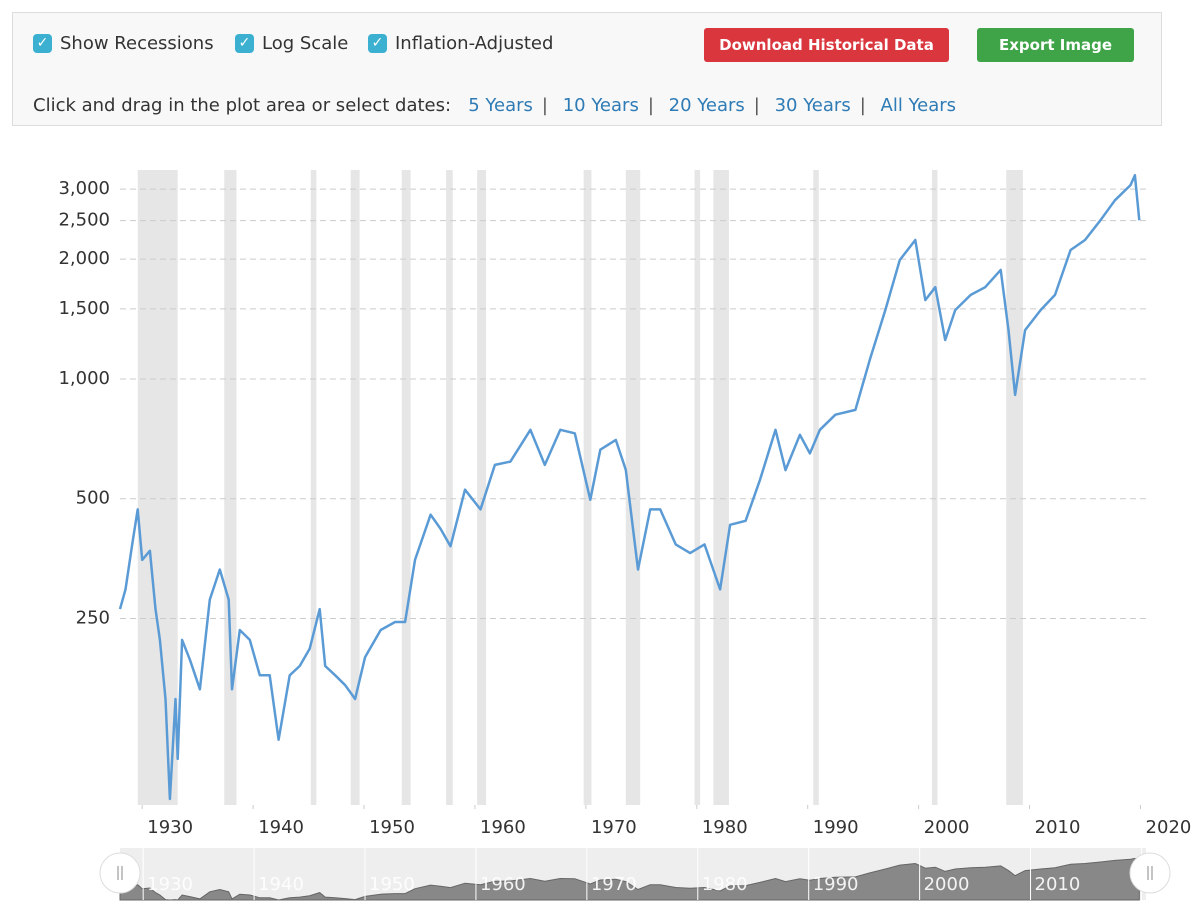 Image resolution: width=1200 pixels, height=923 pixels. What do you see at coordinates (1169, 827) in the screenshot?
I see `x-tick-label: 2020` at bounding box center [1169, 827].